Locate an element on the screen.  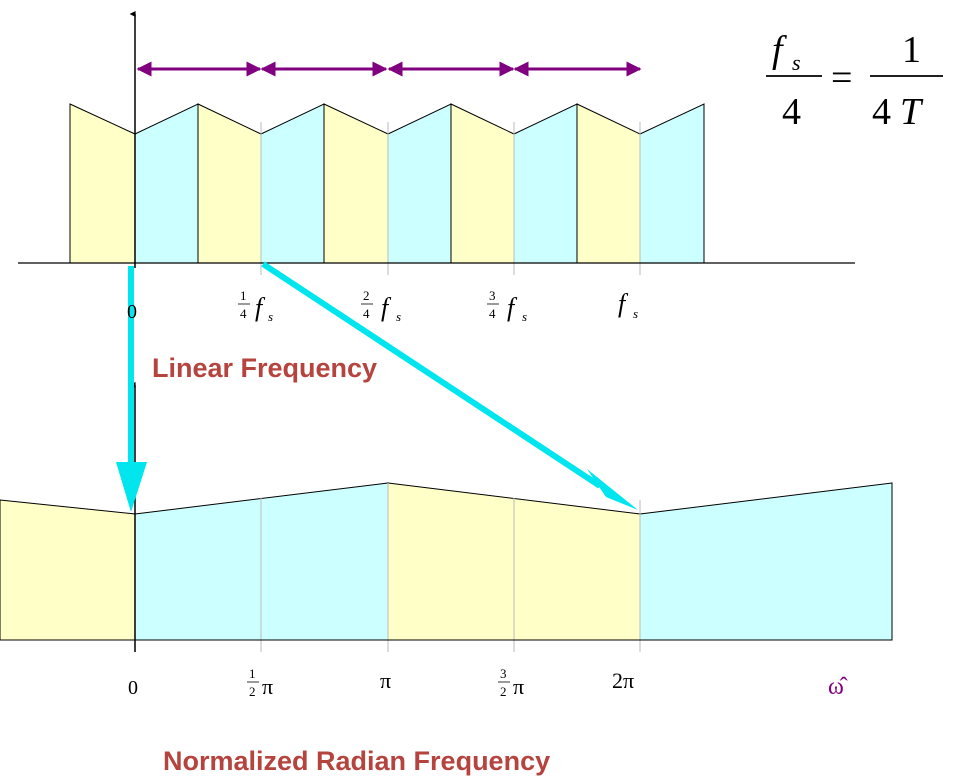
tick-two-pi: 2π is located at coordinates (623, 680).